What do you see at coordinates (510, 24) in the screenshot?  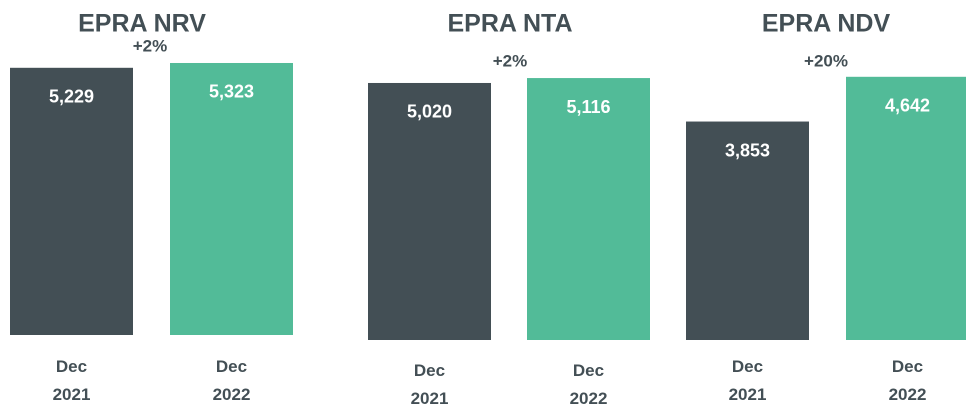 I see `panel-title: EPRA NTA` at bounding box center [510, 24].